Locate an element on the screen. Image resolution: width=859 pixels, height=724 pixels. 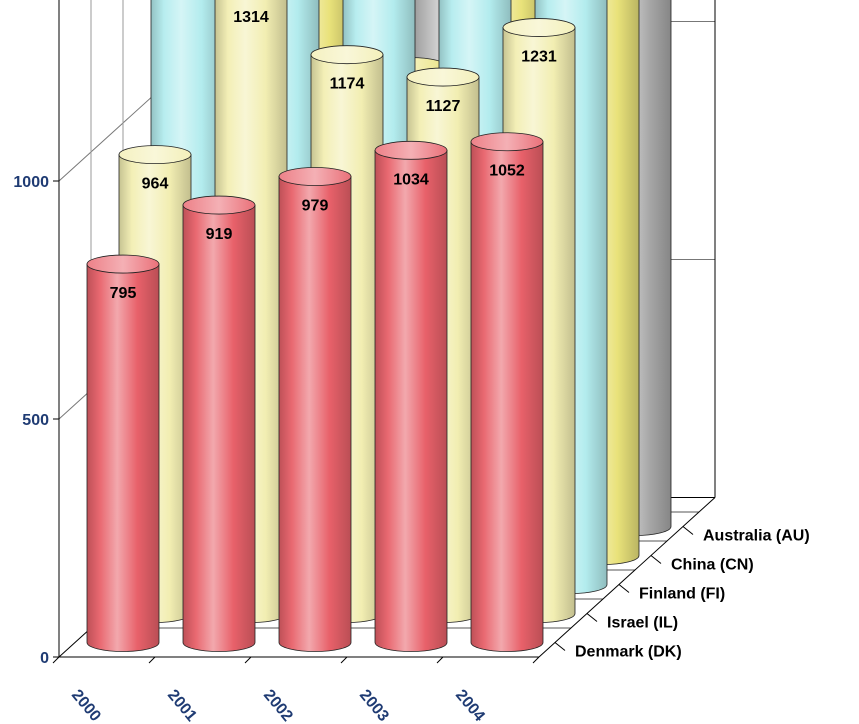
cylinder-bar: 1052 is located at coordinates (507, 392).